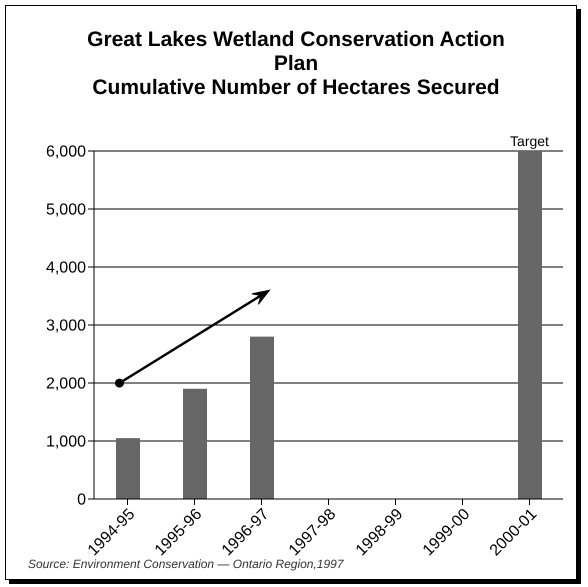 The image size is (588, 587). I want to click on y-tick-label: 2,000, so click(66, 384).